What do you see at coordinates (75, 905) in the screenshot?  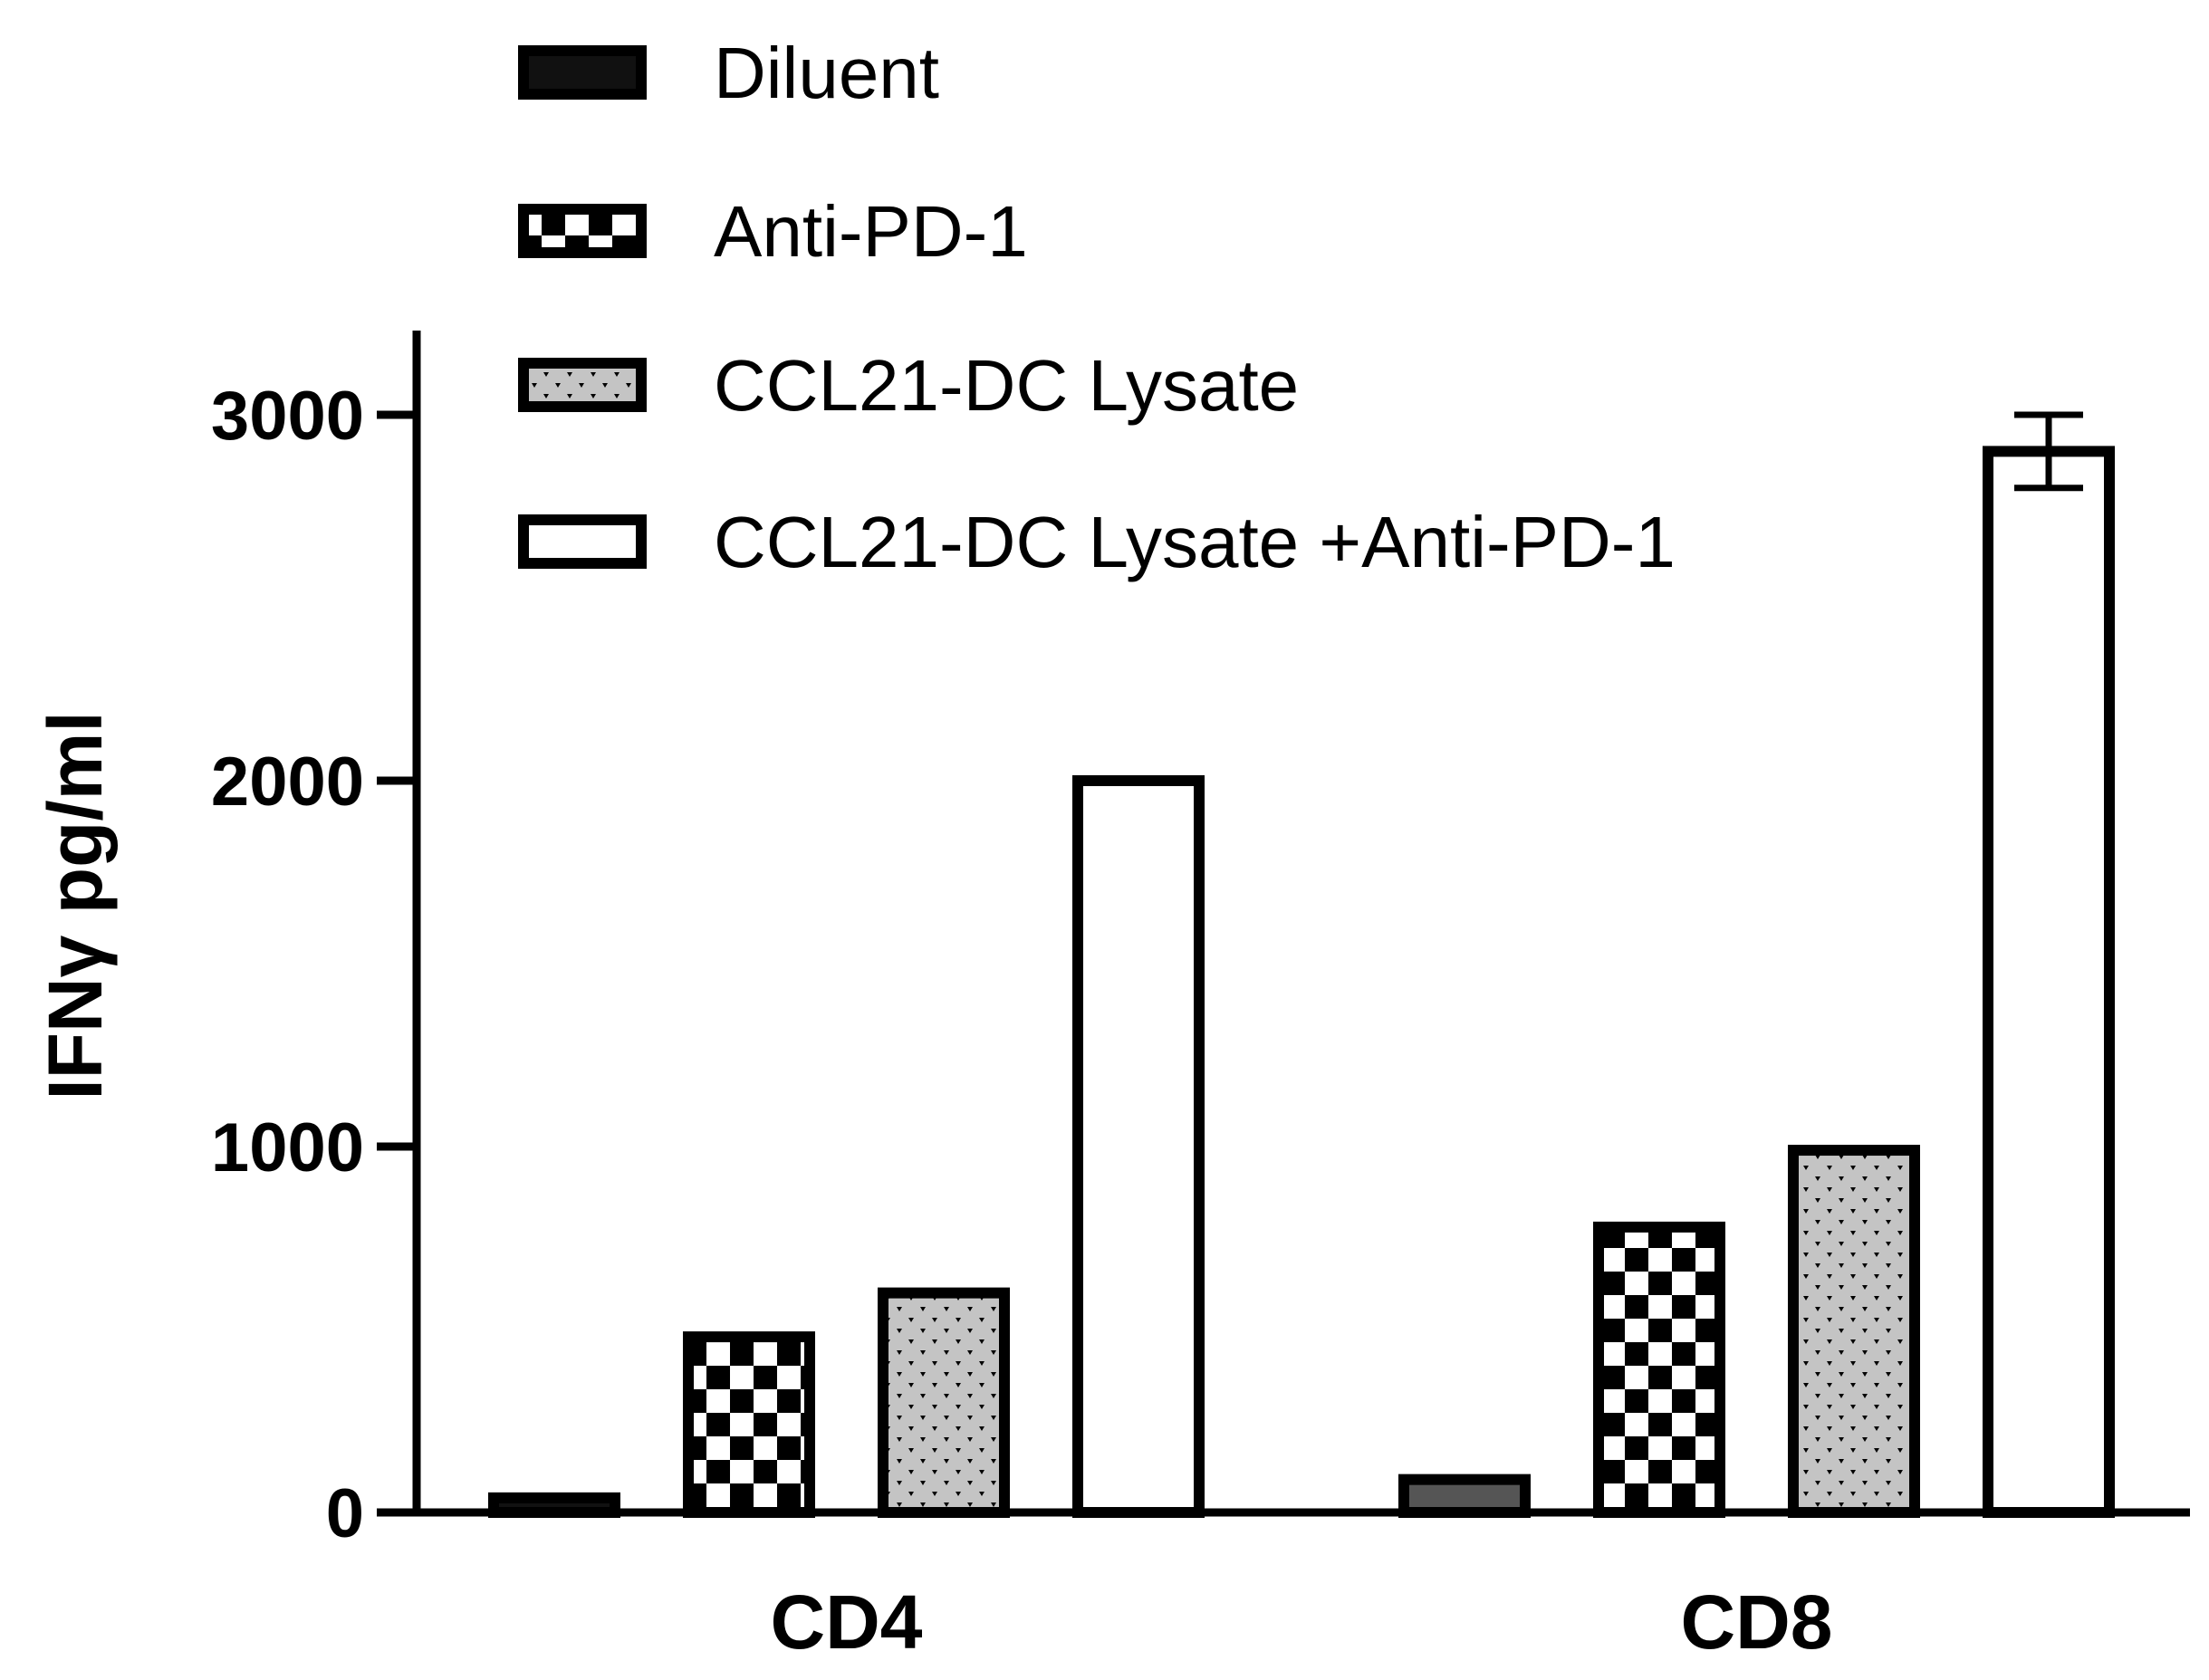 I see `y-axis-title: IFNγ pg/ml` at bounding box center [75, 905].